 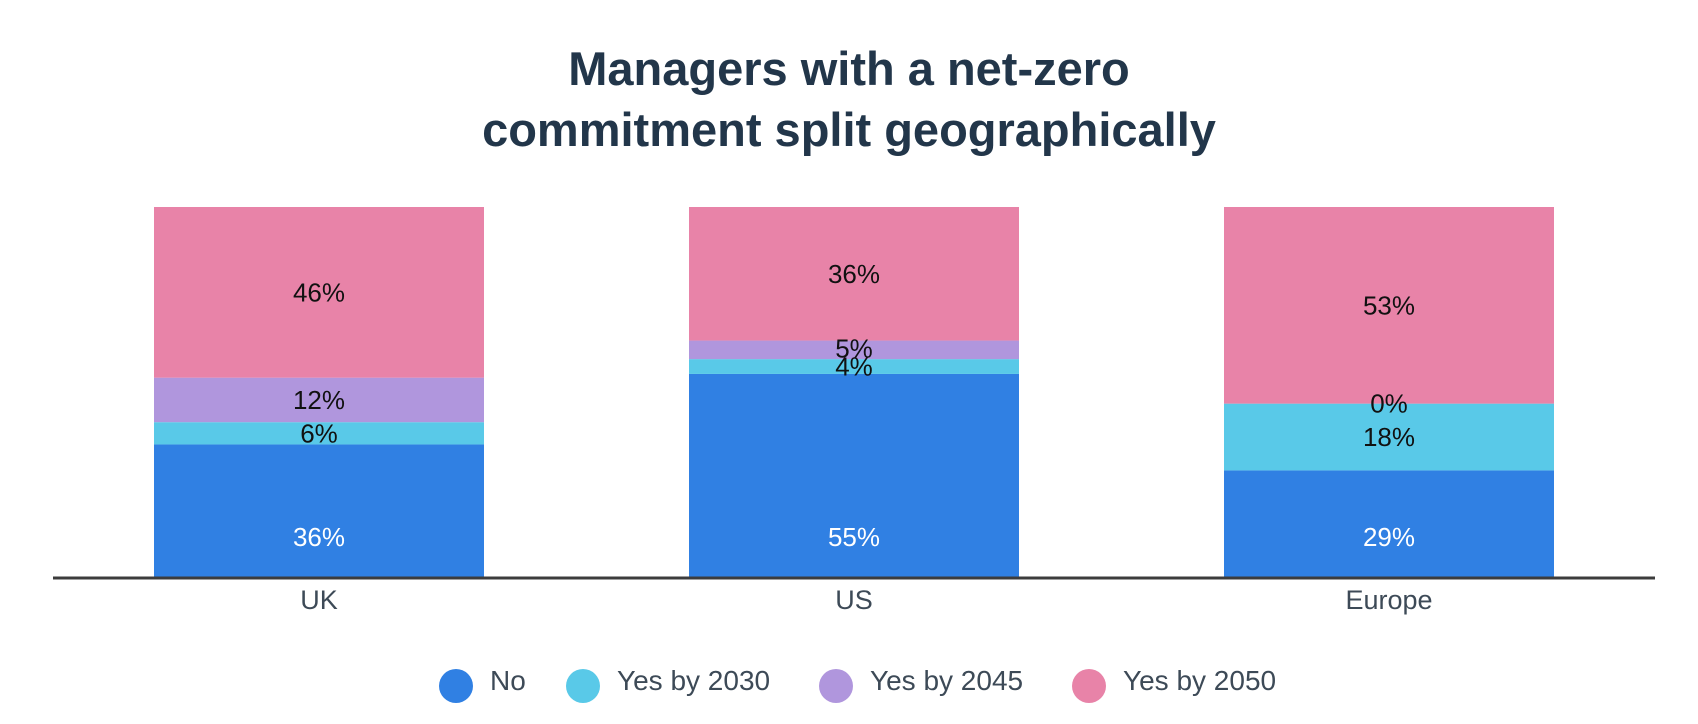 I want to click on category-label-uk: UK, so click(x=319, y=600).